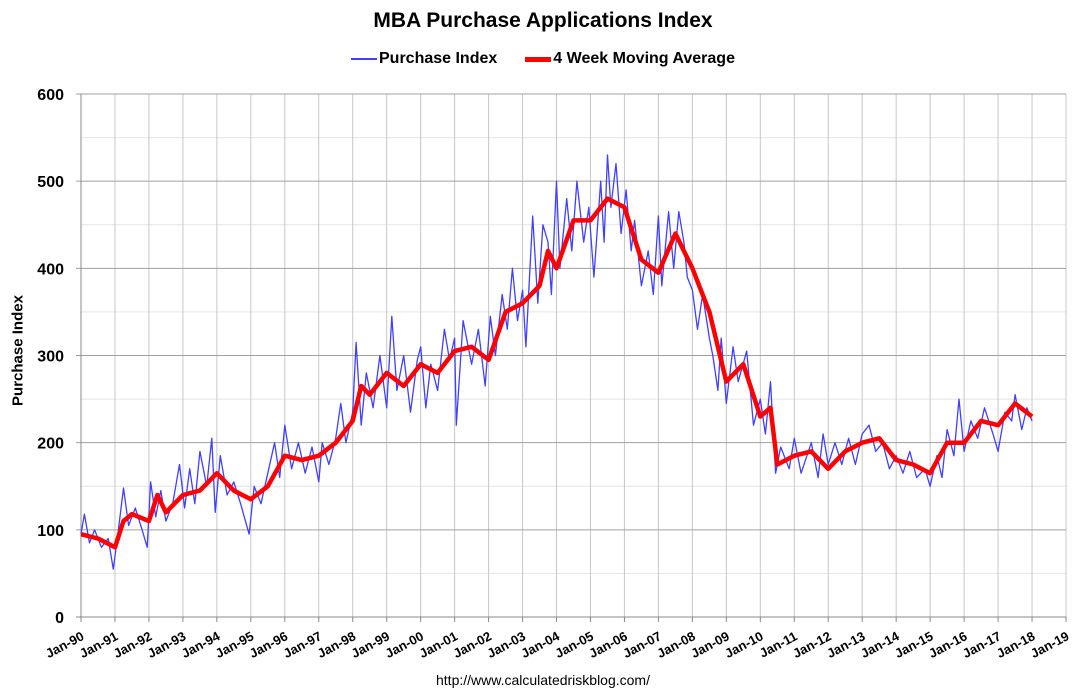  Describe the element at coordinates (438, 644) in the screenshot. I see `x-tick-label: Jan-01` at that location.